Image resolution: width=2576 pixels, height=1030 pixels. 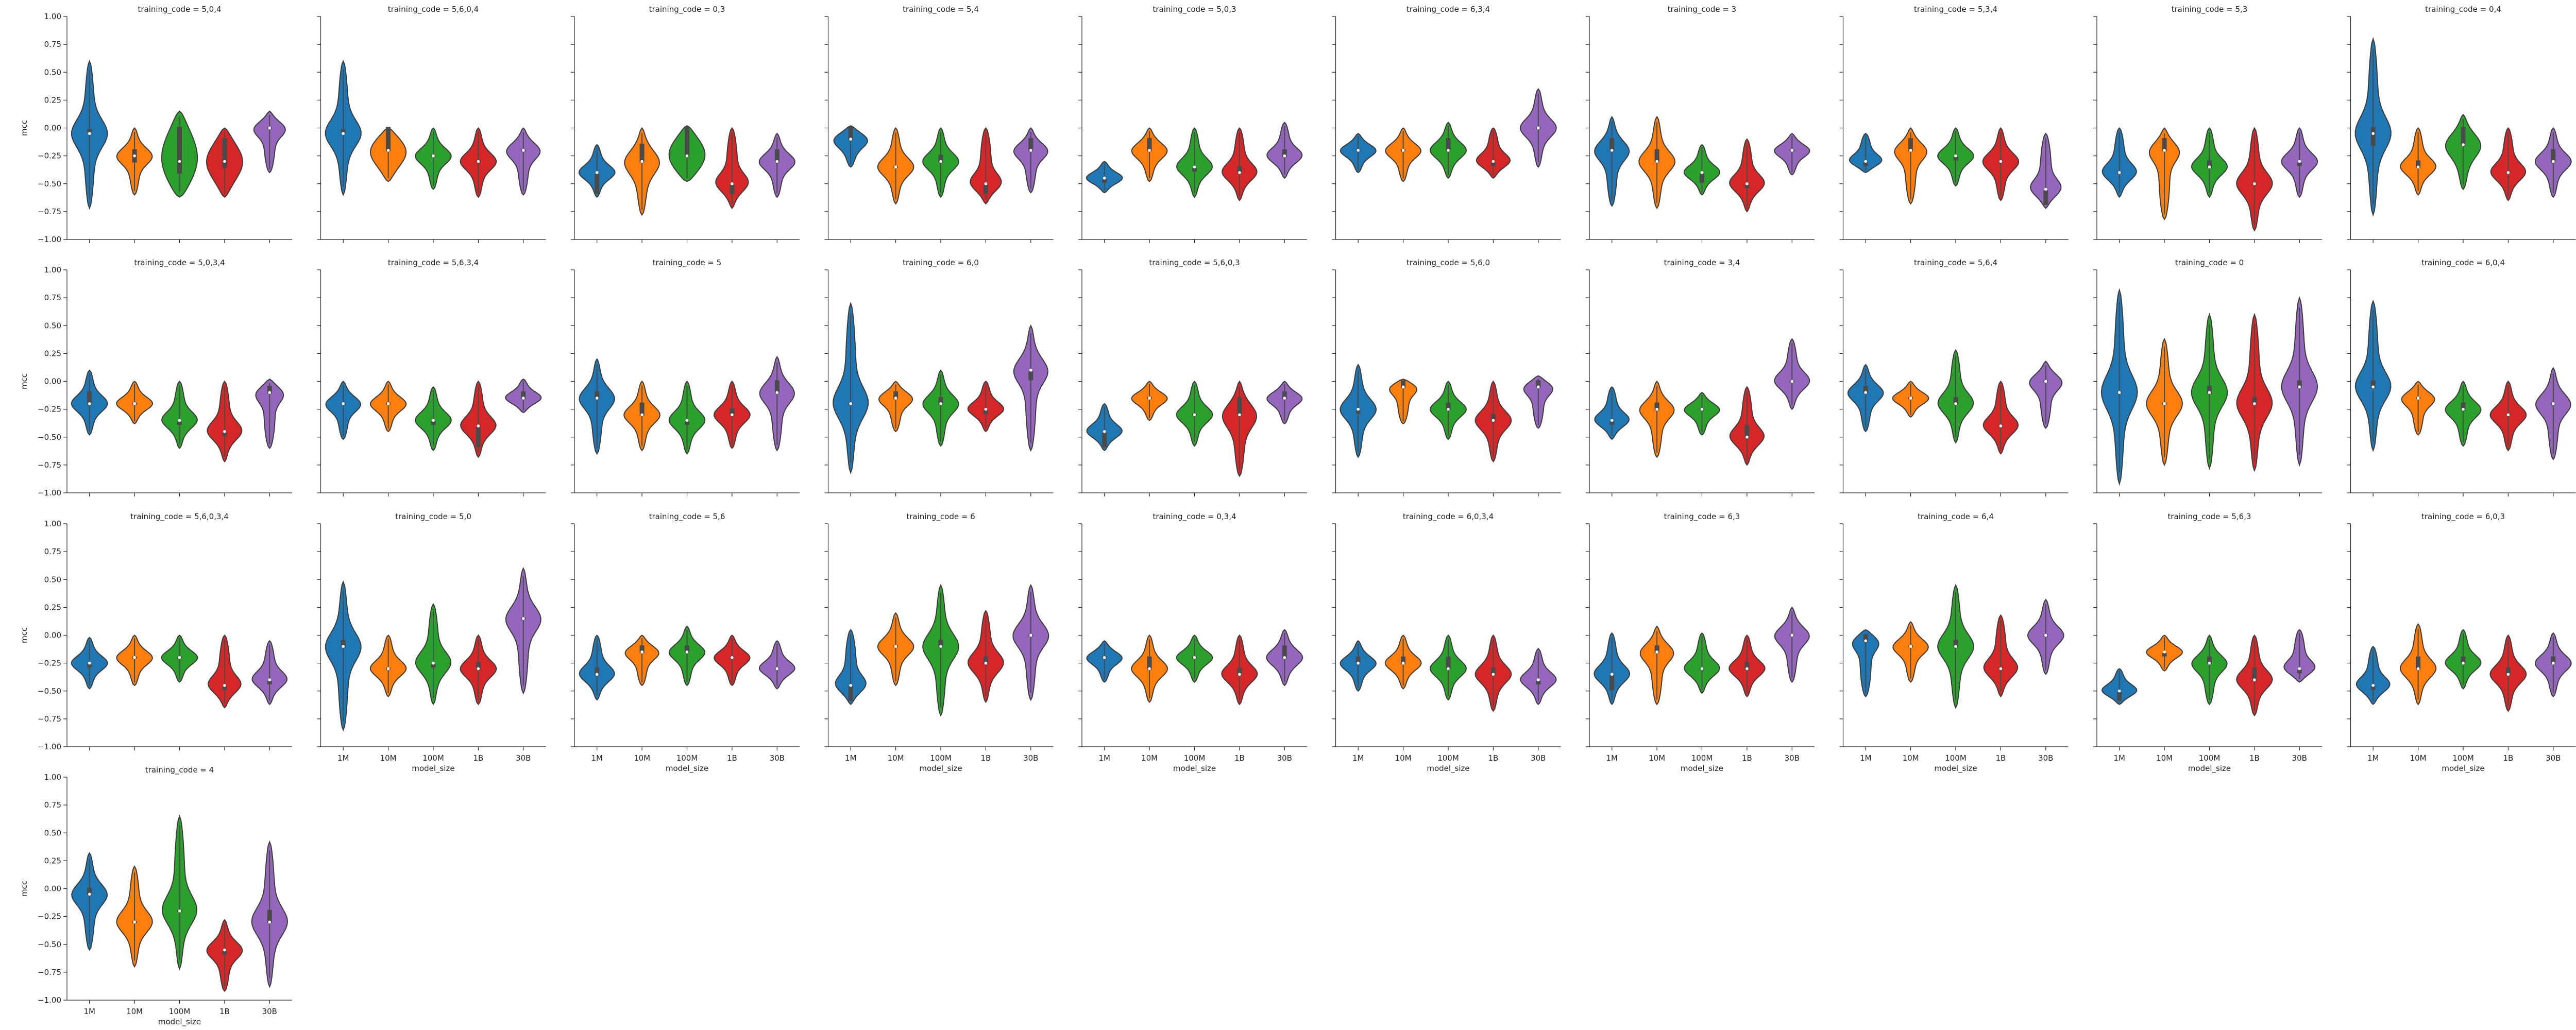 I want to click on y-tick-label: −0.50, so click(x=49, y=691).